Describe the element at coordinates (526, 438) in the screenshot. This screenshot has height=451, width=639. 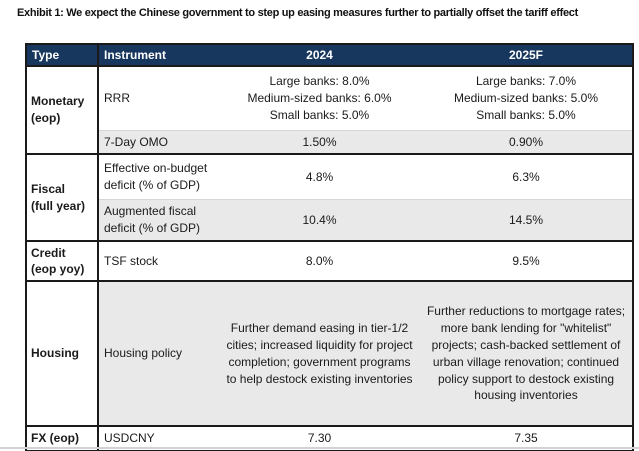
I see `value-2025f-usdcny: 7.35` at that location.